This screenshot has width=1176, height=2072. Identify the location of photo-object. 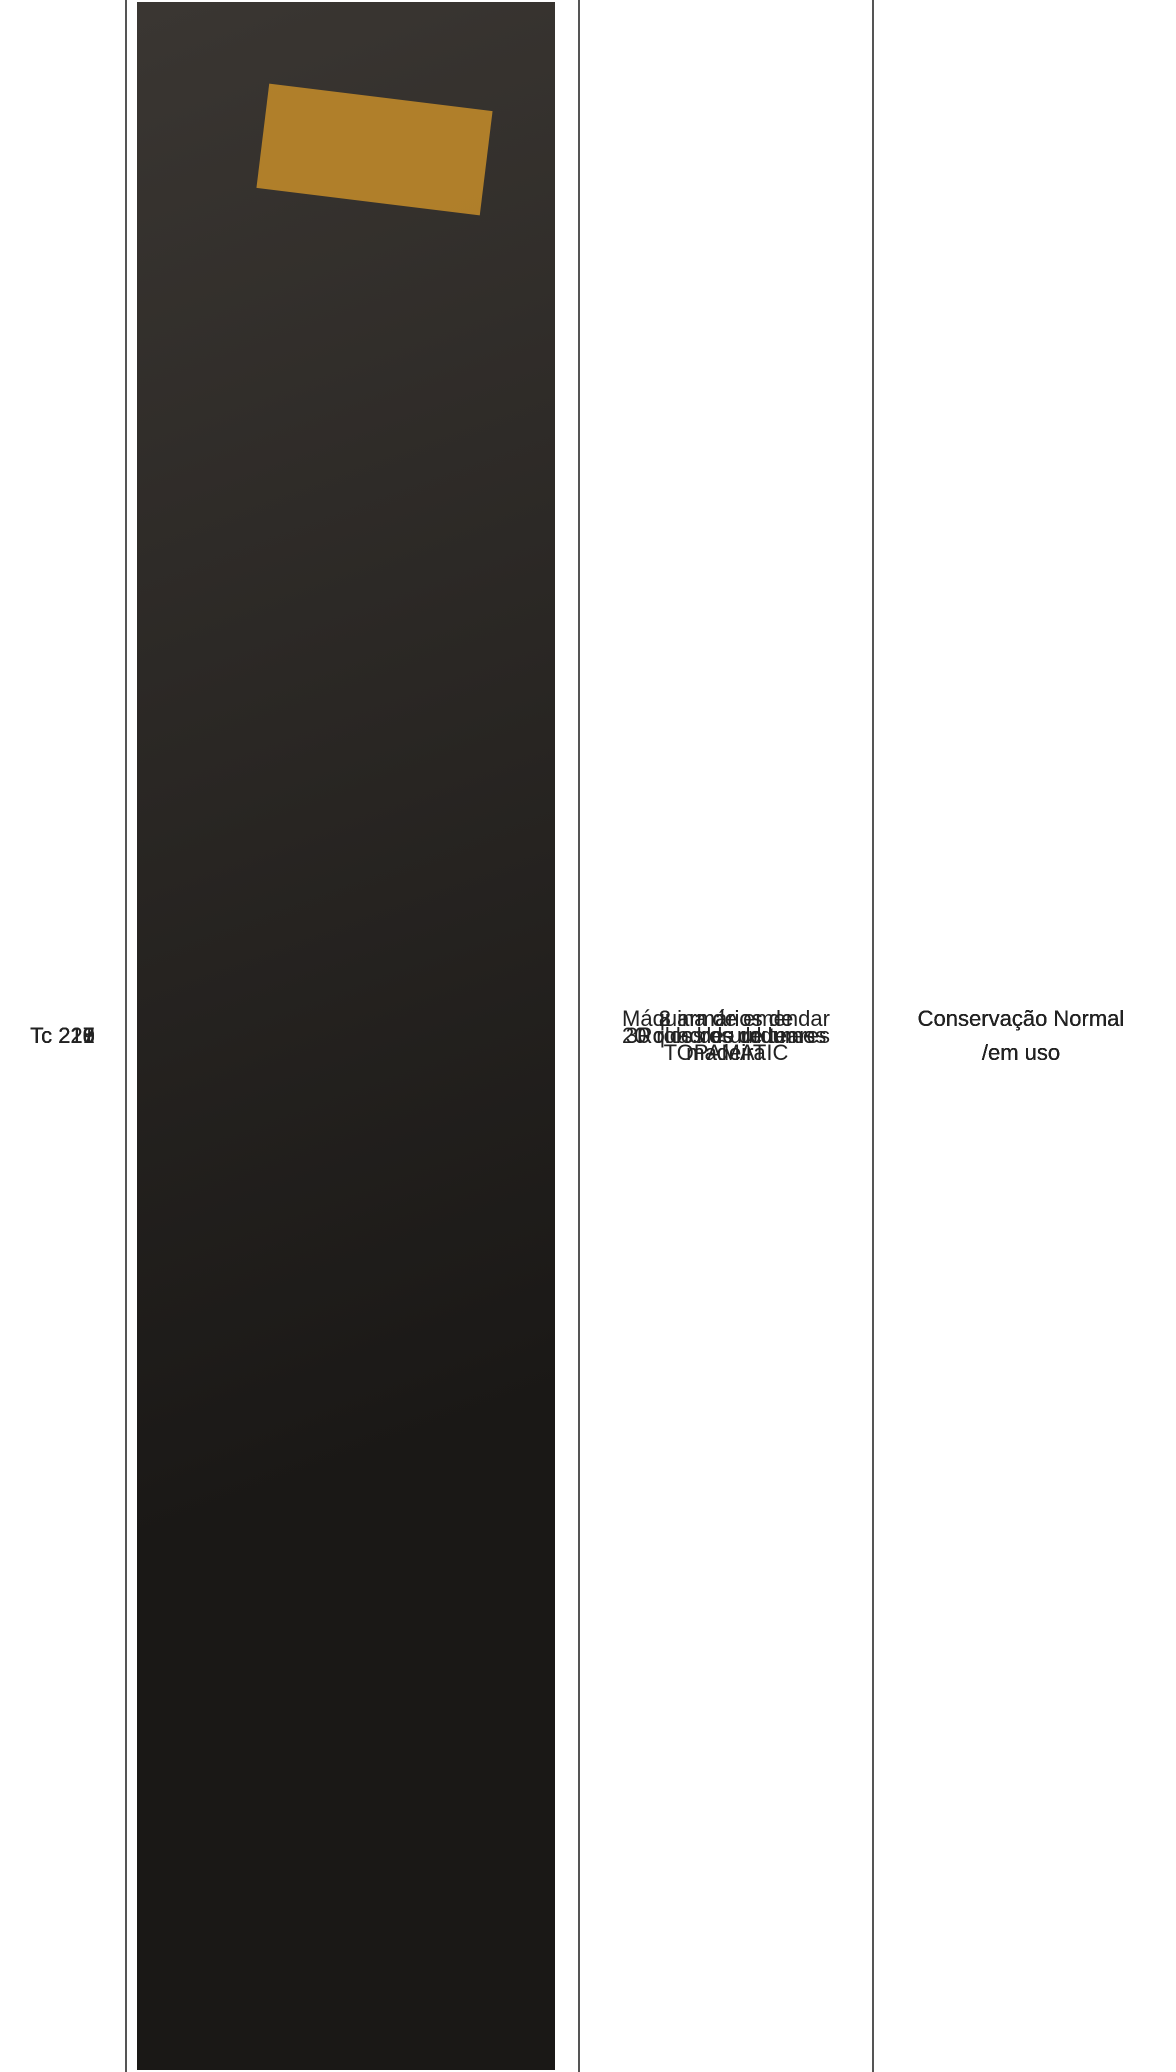
(374, 149).